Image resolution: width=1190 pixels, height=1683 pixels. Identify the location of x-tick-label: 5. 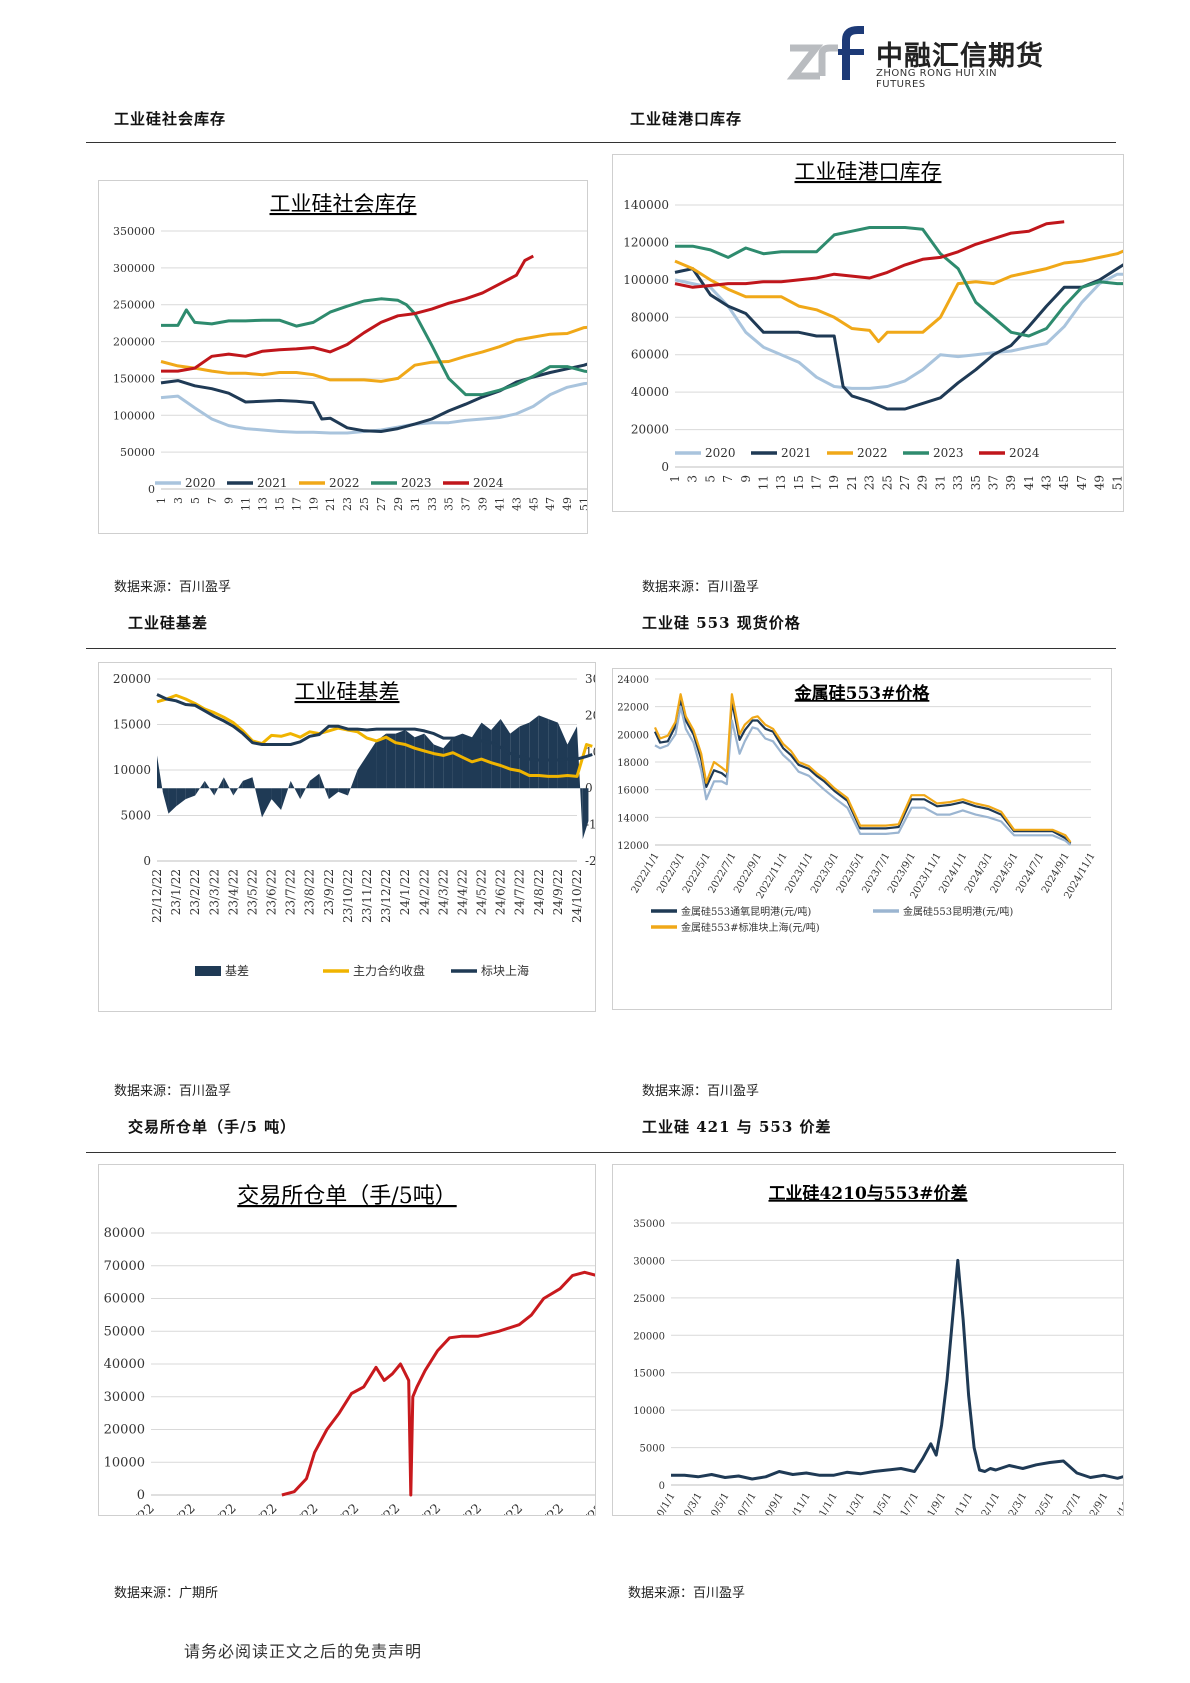
(195, 500).